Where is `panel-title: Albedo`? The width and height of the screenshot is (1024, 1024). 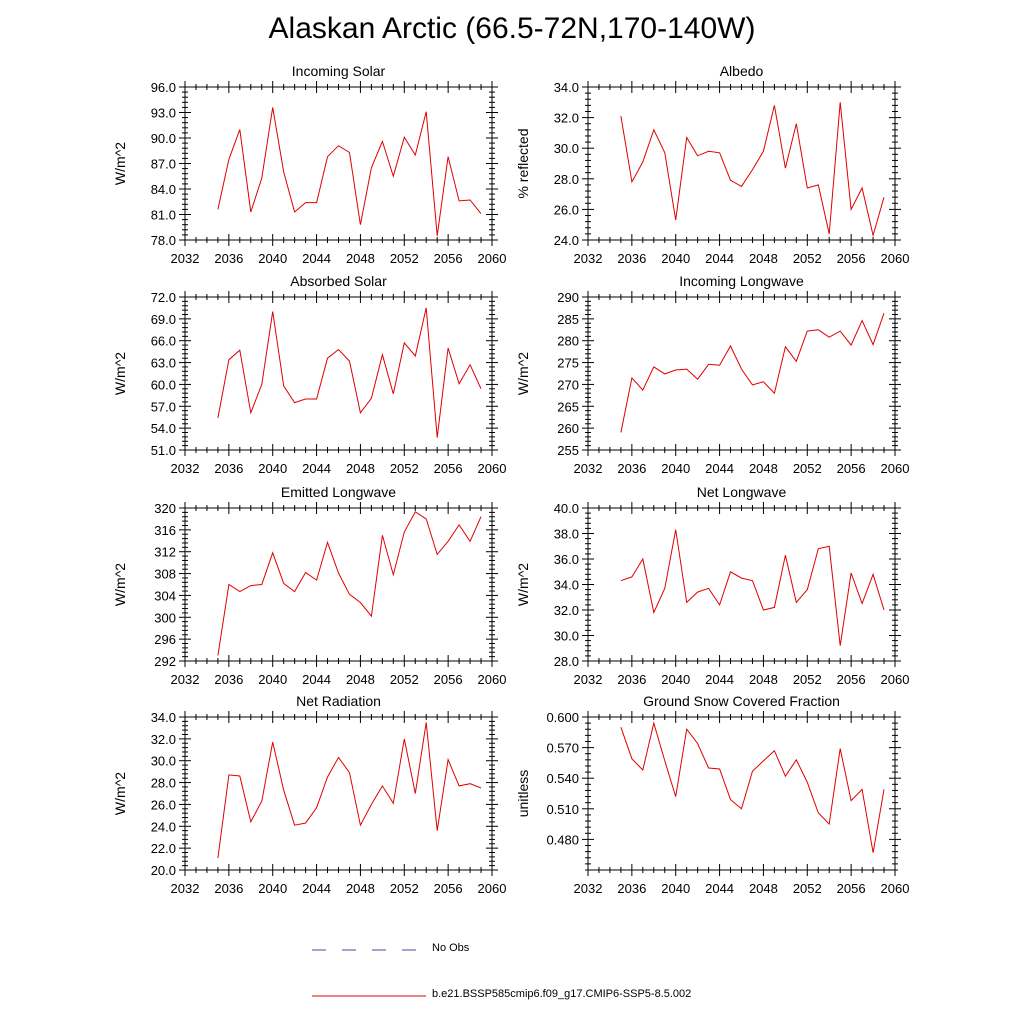 panel-title: Albedo is located at coordinates (742, 71).